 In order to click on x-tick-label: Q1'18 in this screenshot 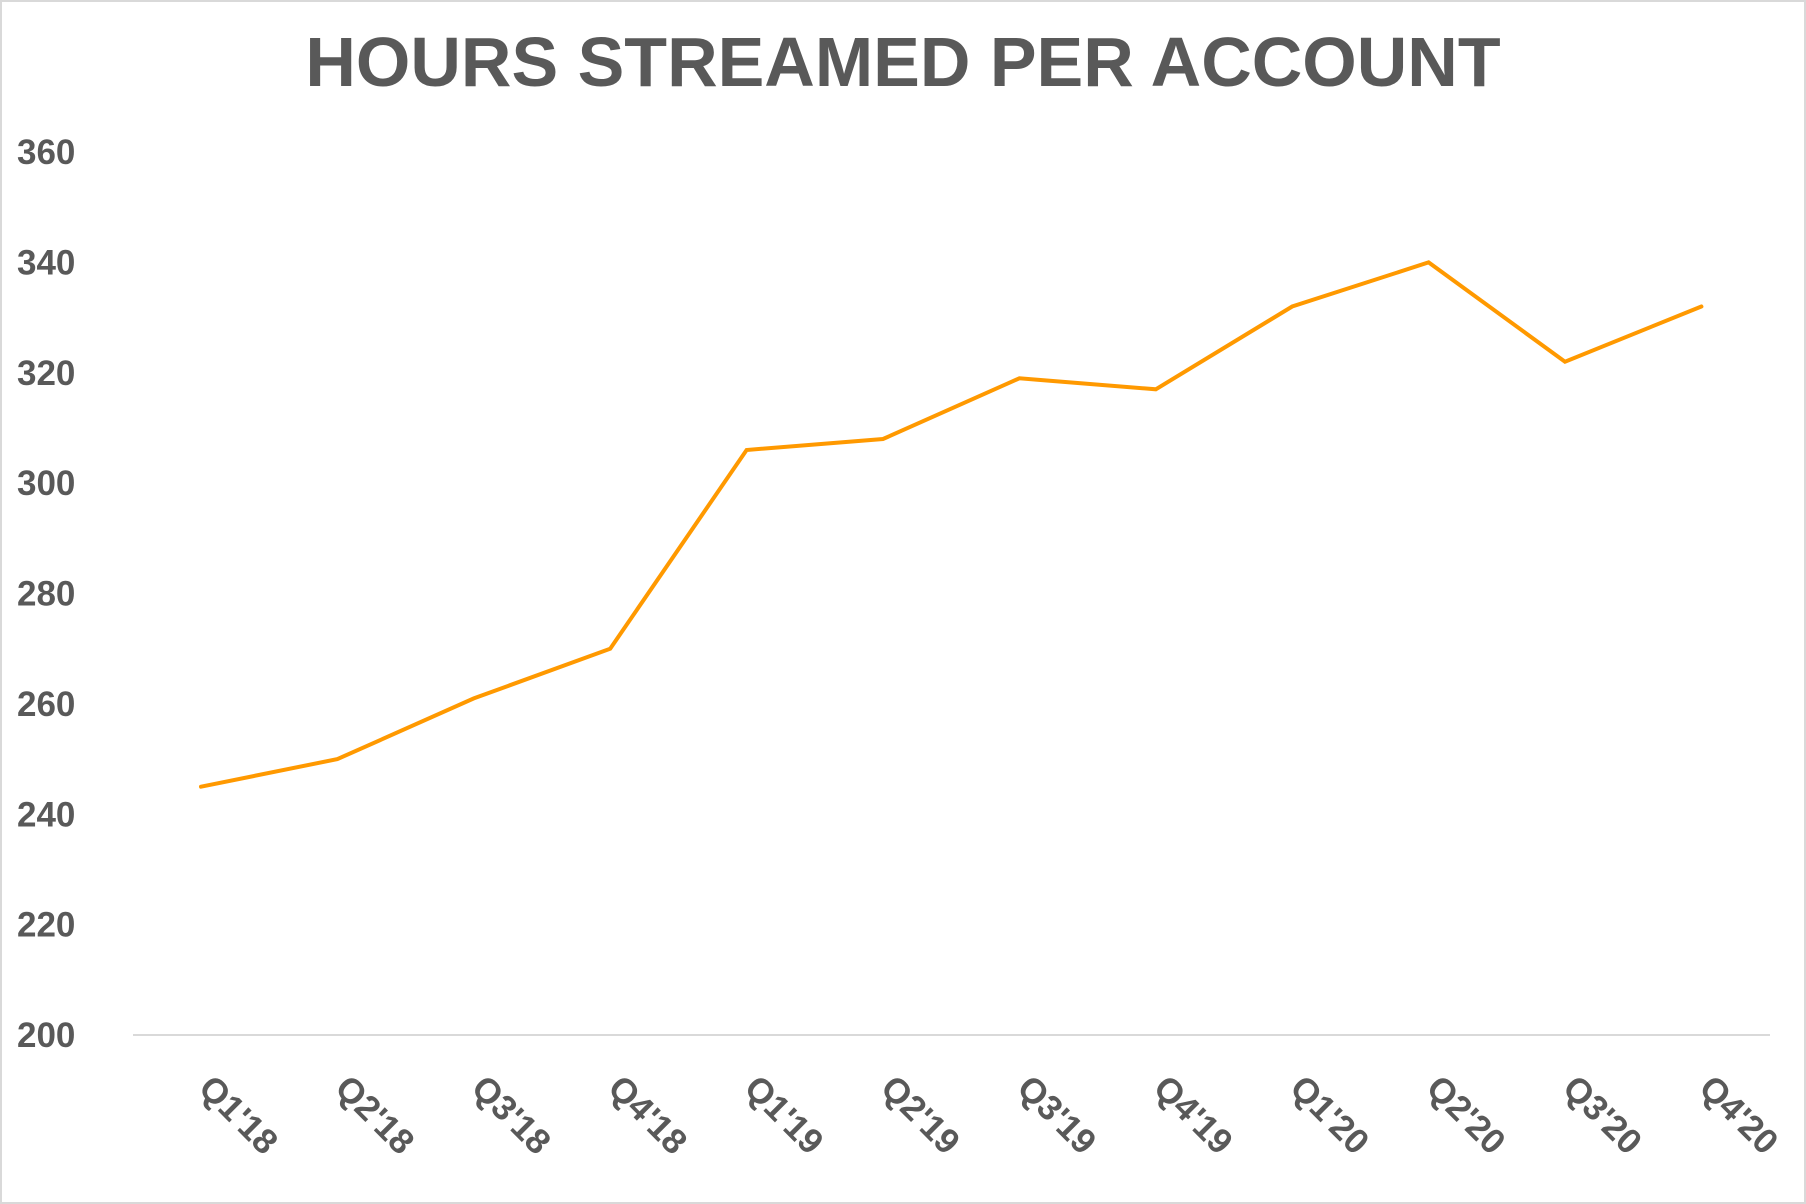, I will do `click(238, 1115)`.